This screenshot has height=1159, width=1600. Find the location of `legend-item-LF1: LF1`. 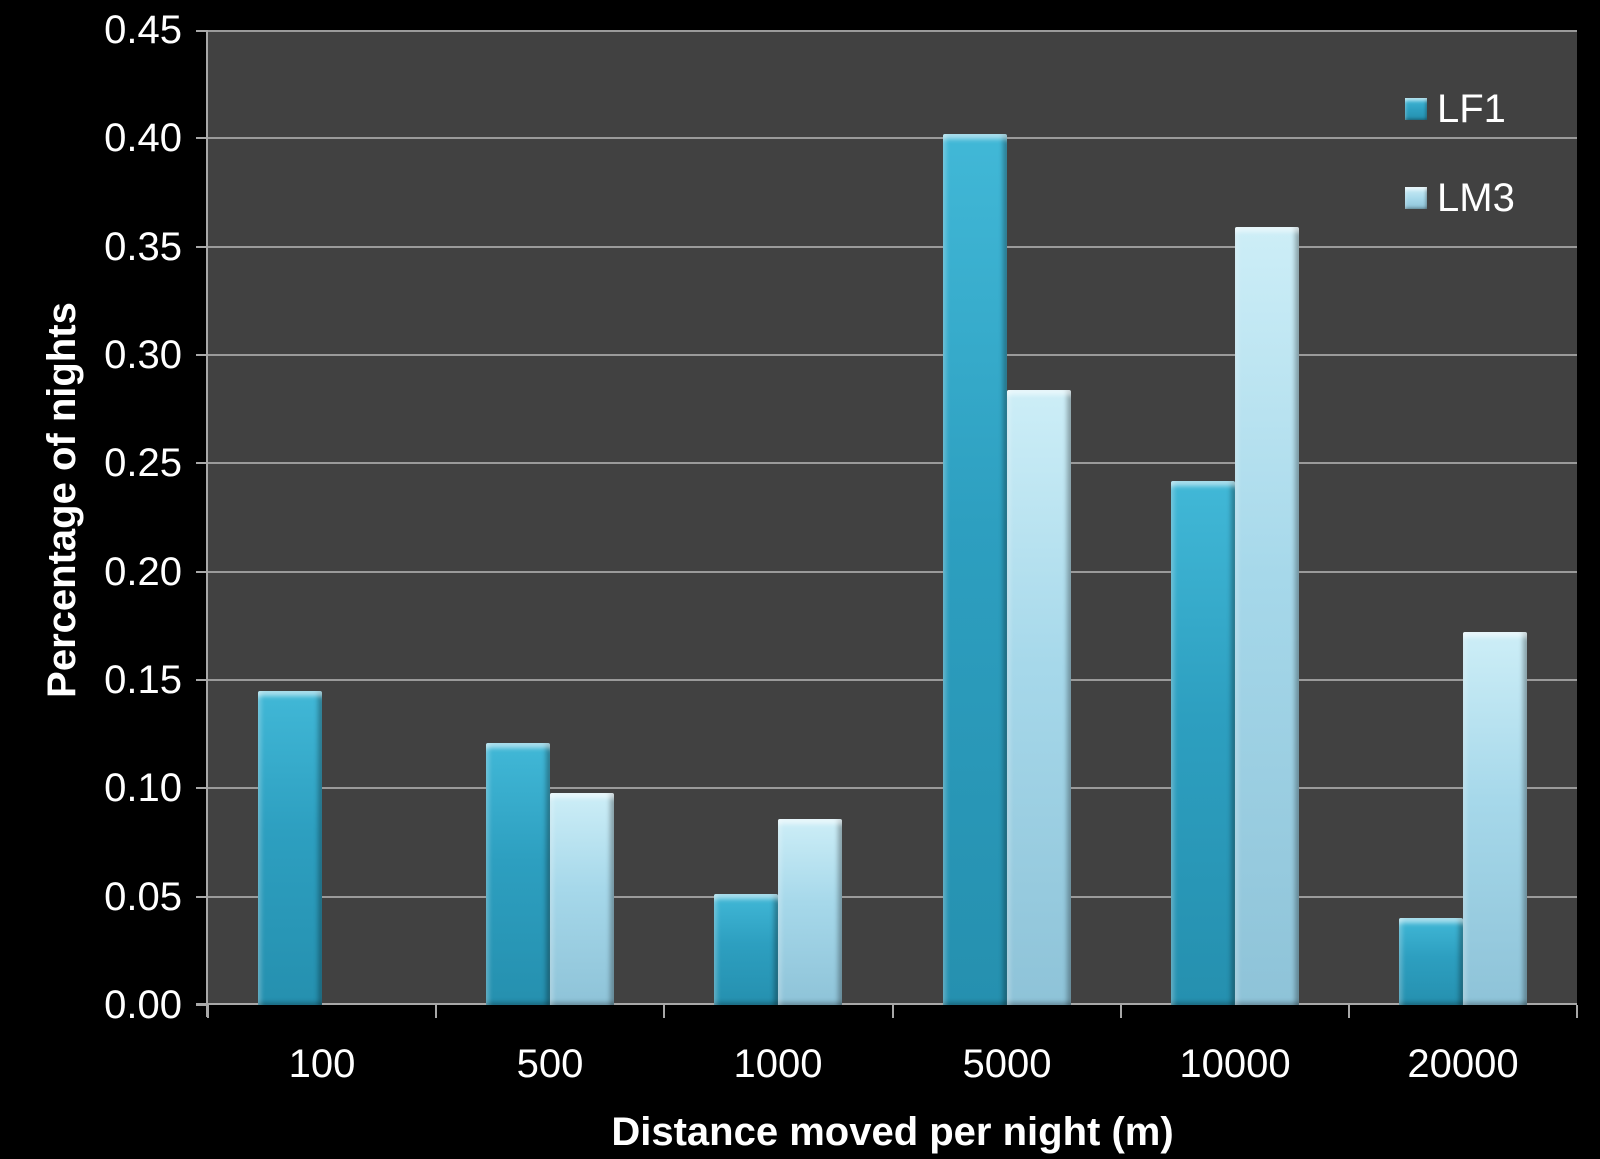

legend-item-LF1: LF1 is located at coordinates (1490, 109).